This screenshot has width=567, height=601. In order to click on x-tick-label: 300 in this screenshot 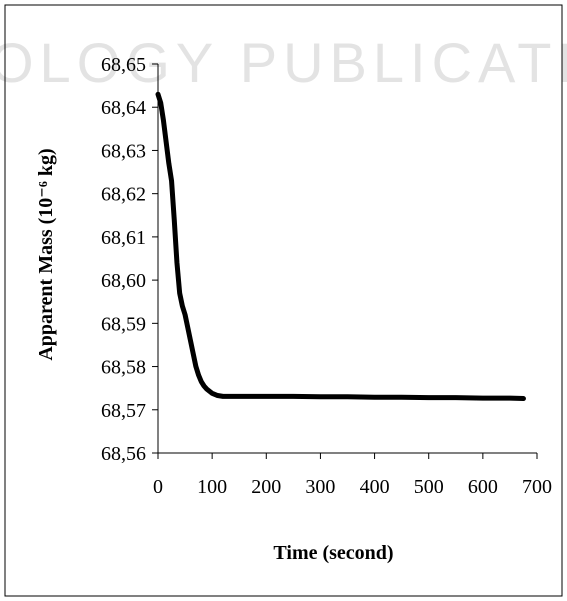, I will do `click(320, 487)`.